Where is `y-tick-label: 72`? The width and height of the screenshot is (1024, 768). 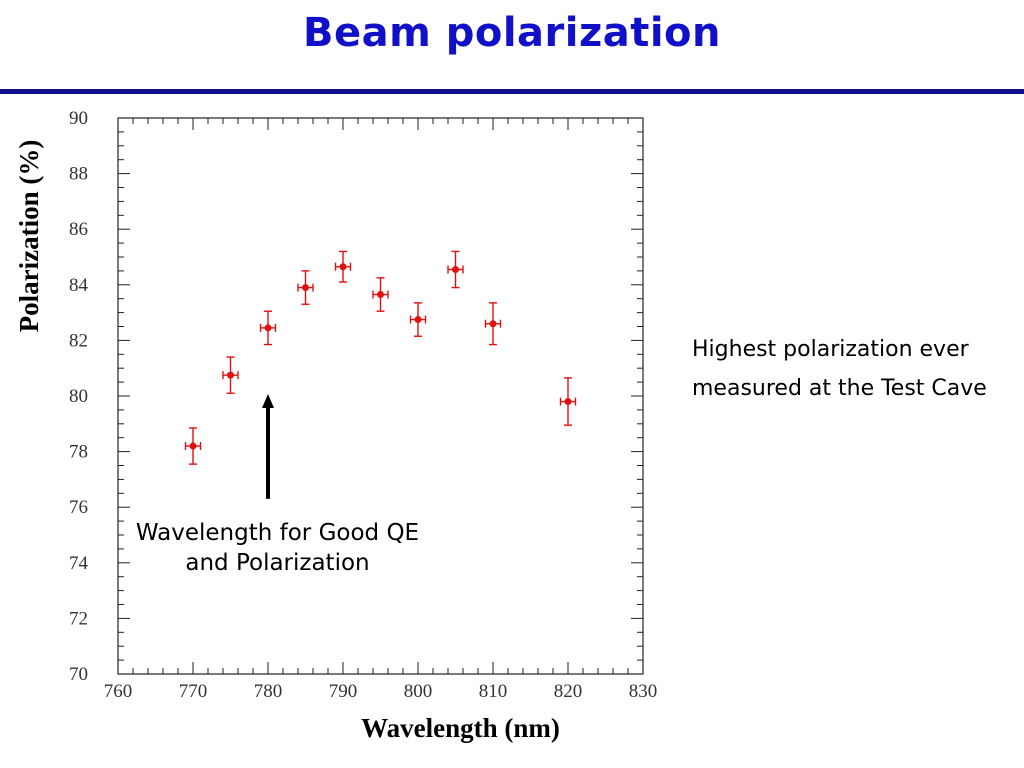 y-tick-label: 72 is located at coordinates (78, 618).